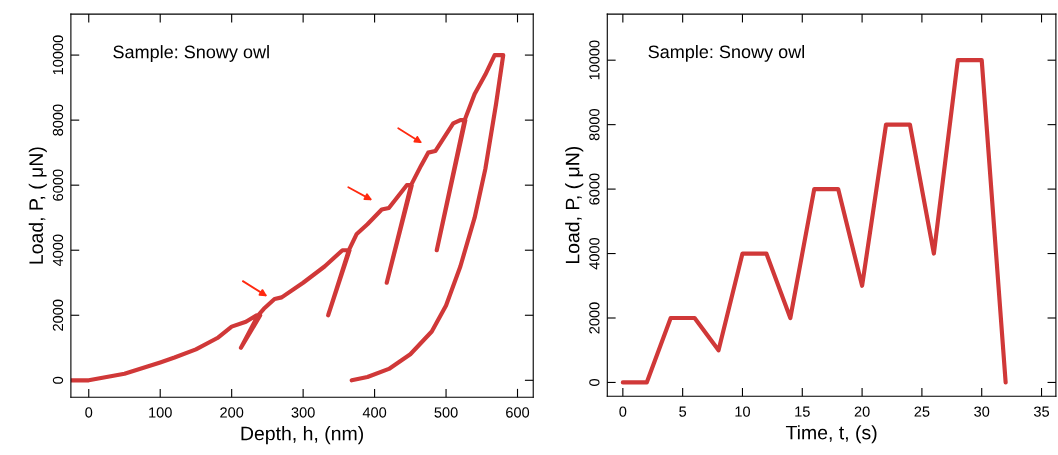  I want to click on x-axis-title: Depth, h, (nm), so click(302, 435).